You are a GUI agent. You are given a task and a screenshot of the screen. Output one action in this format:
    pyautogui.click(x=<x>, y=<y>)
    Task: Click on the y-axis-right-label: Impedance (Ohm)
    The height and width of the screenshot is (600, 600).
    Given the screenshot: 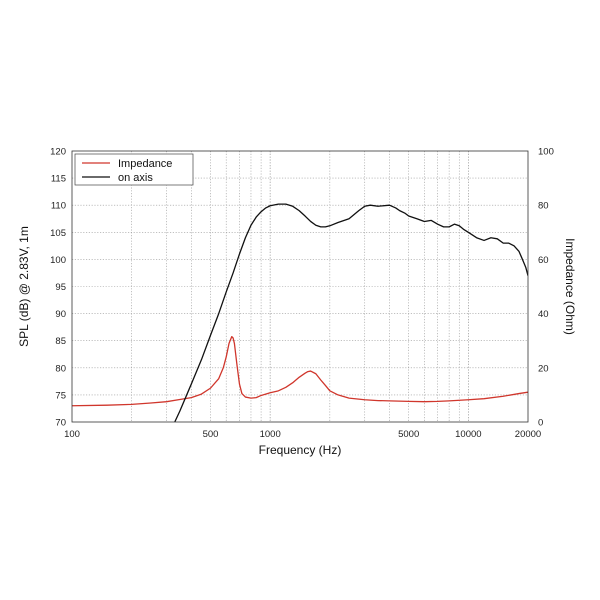 What is the action you would take?
    pyautogui.click(x=570, y=286)
    